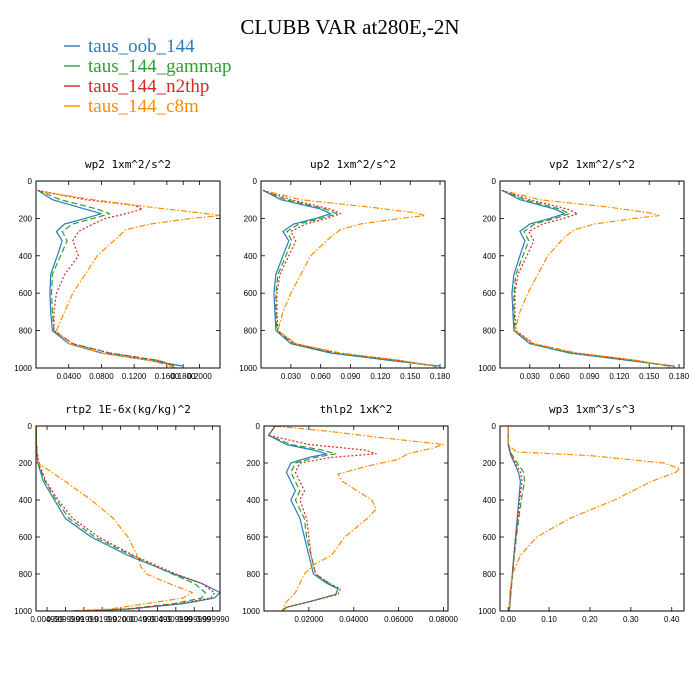  What do you see at coordinates (167, 376) in the screenshot?
I see `x-tick-label: 0.1600` at bounding box center [167, 376].